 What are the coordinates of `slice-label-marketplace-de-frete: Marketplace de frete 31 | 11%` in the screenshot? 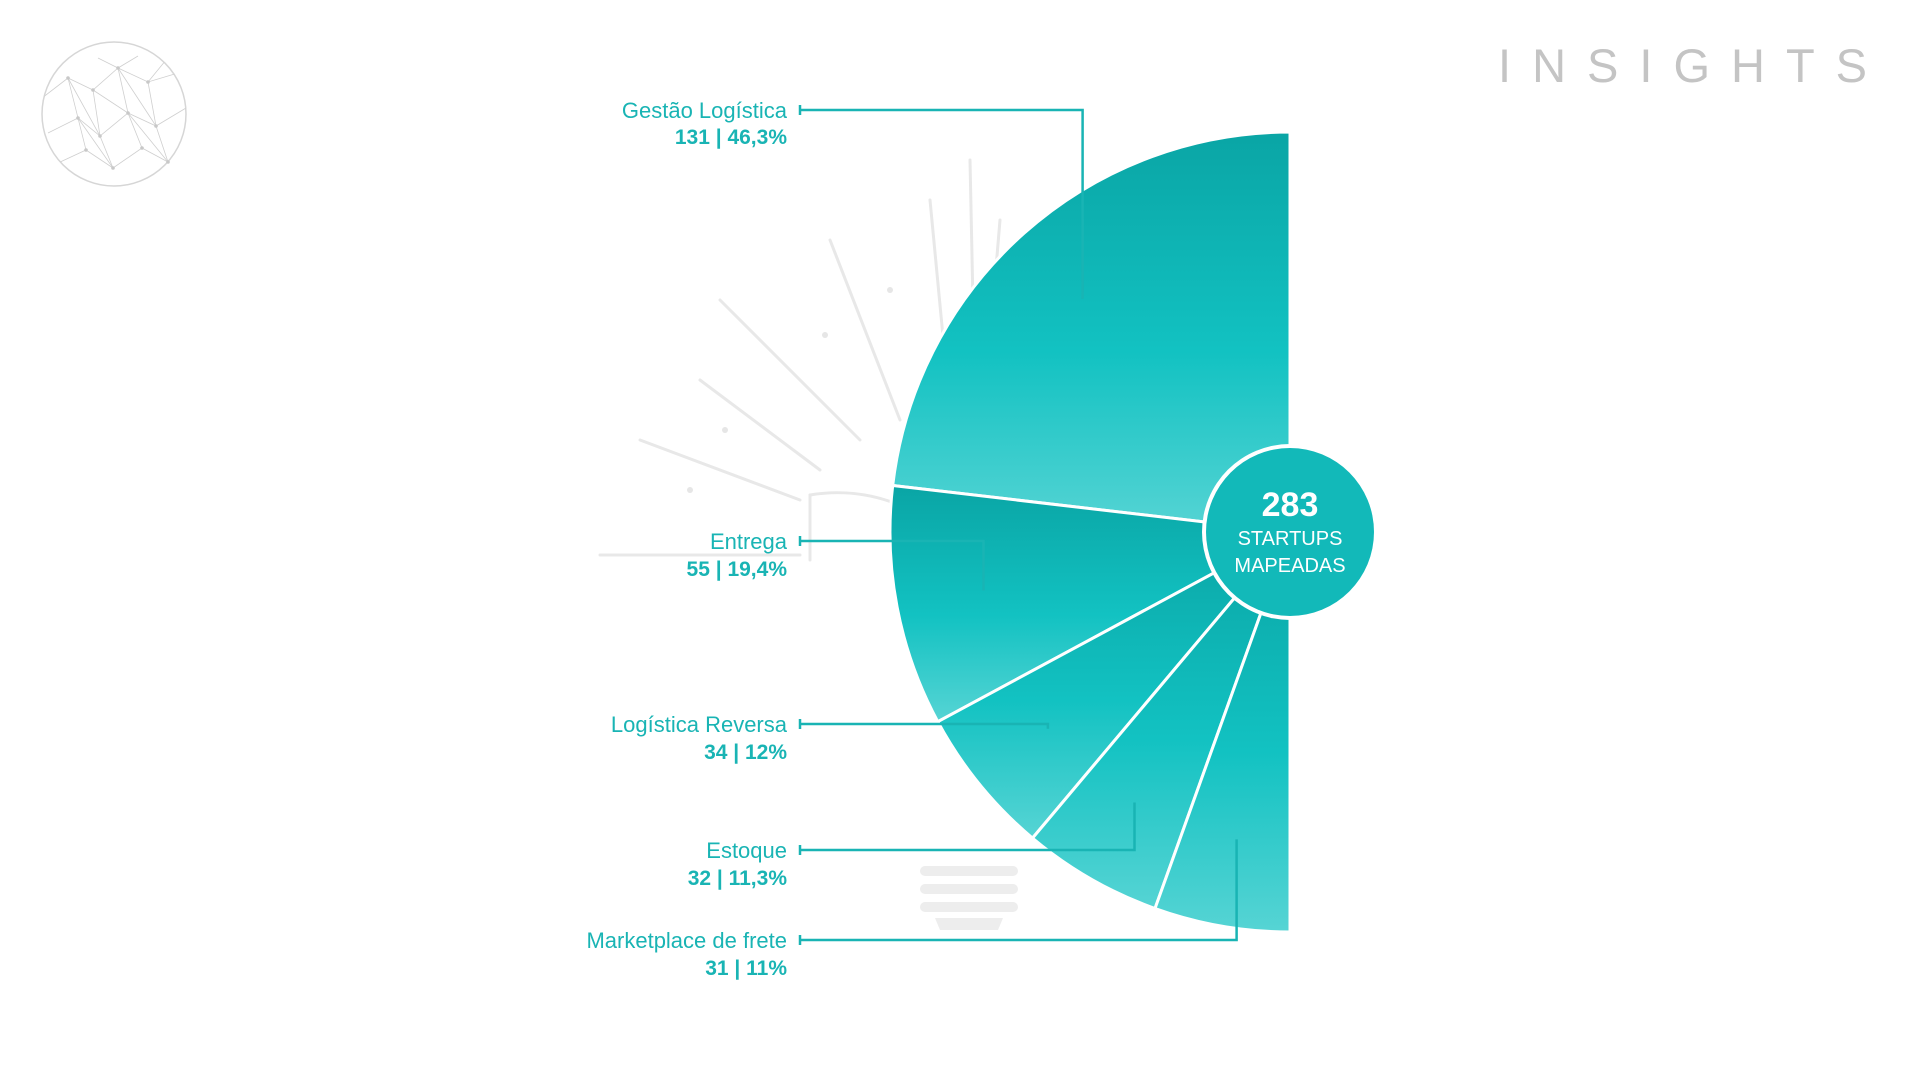 It's located at (686, 954).